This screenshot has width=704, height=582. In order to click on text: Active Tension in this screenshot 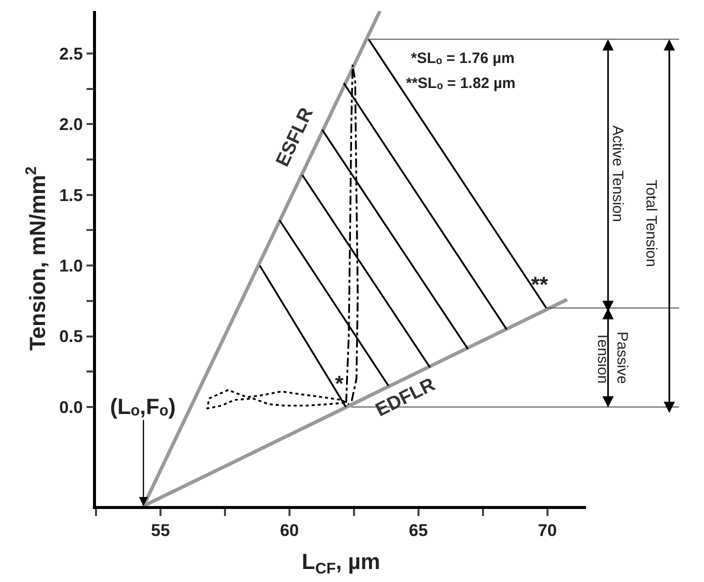, I will do `click(617, 173)`.